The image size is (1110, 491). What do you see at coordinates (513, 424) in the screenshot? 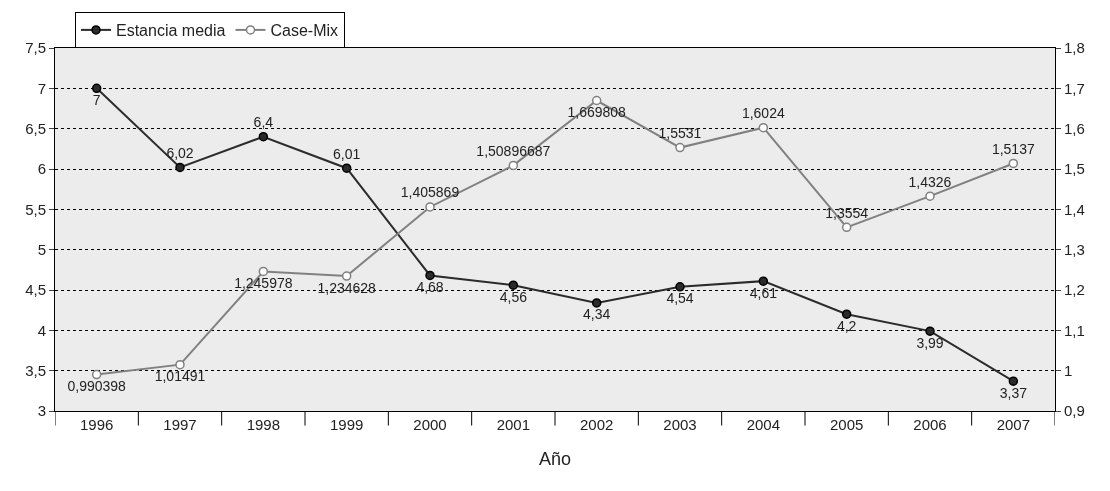
I see `x-tick-label: 2001` at bounding box center [513, 424].